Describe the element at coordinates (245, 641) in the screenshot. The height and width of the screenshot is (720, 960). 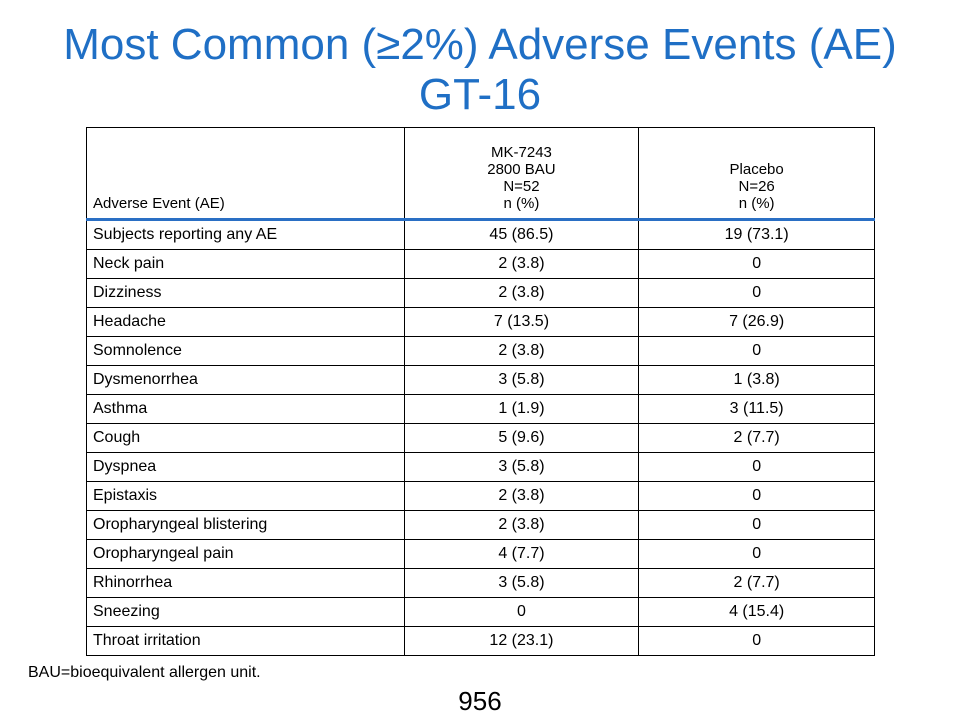
I see `row-event: Throat irritation` at that location.